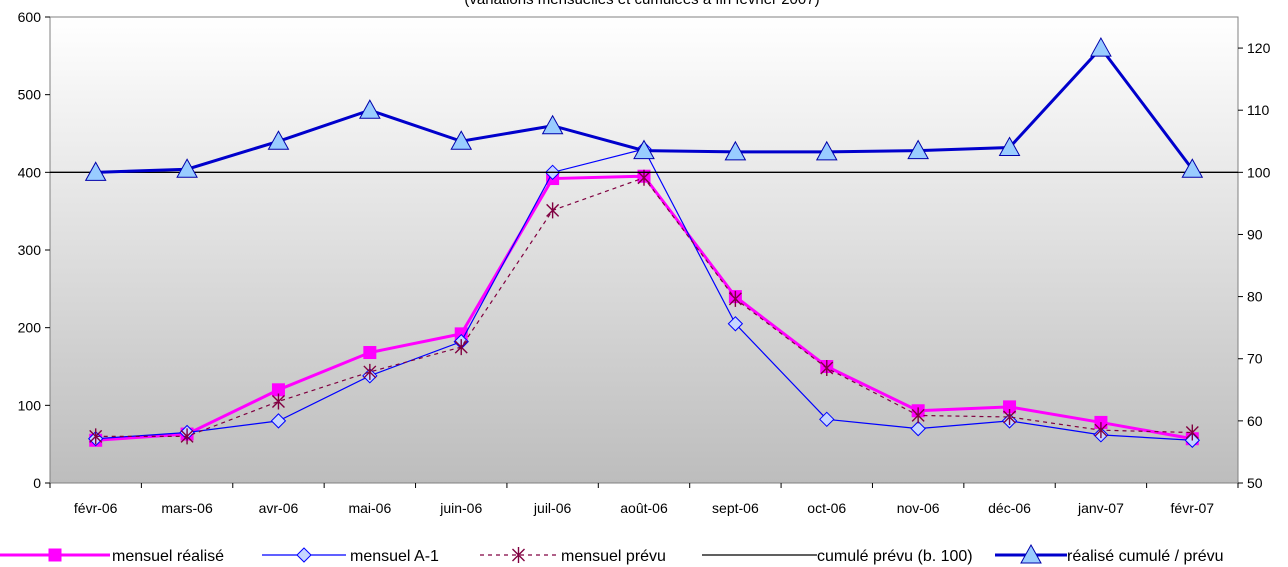 This screenshot has width=1288, height=567. Describe the element at coordinates (1255, 297) in the screenshot. I see `y-right-tick-label: 80` at that location.